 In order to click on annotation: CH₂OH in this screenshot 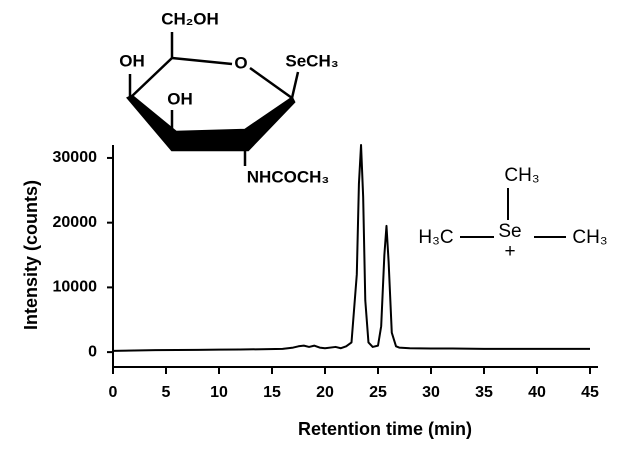, I will do `click(190, 18)`.